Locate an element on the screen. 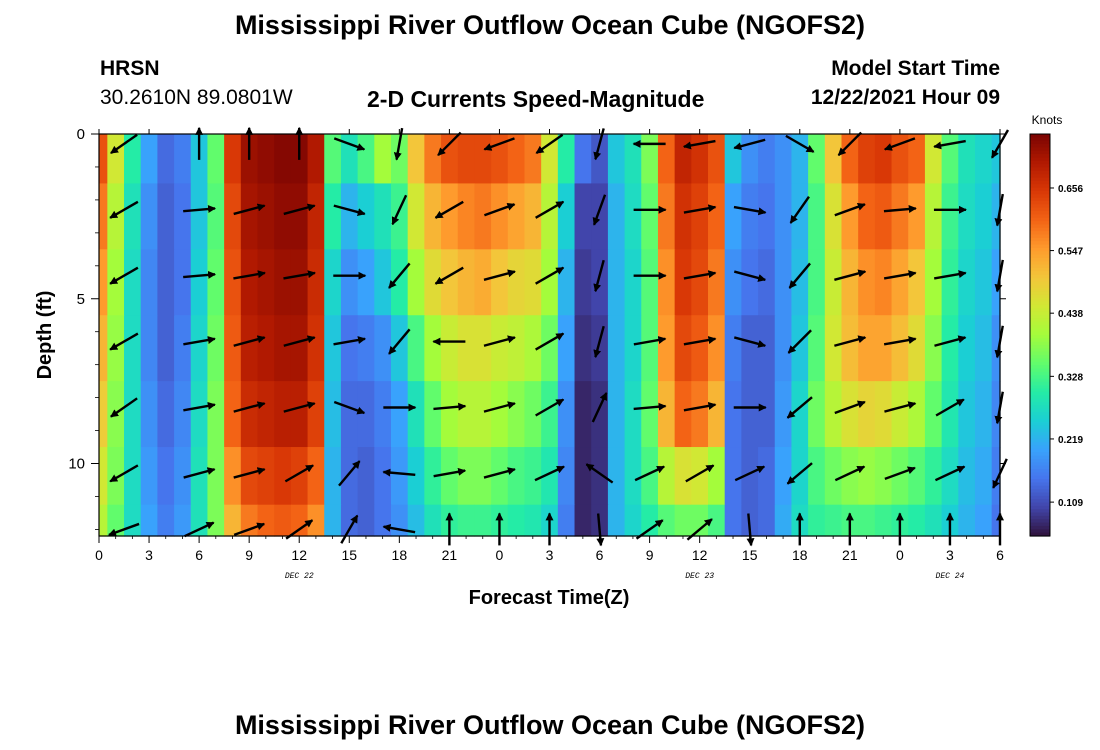 The image size is (1100, 750). station-coordinates: 30.2610N 89.0801W is located at coordinates (196, 97).